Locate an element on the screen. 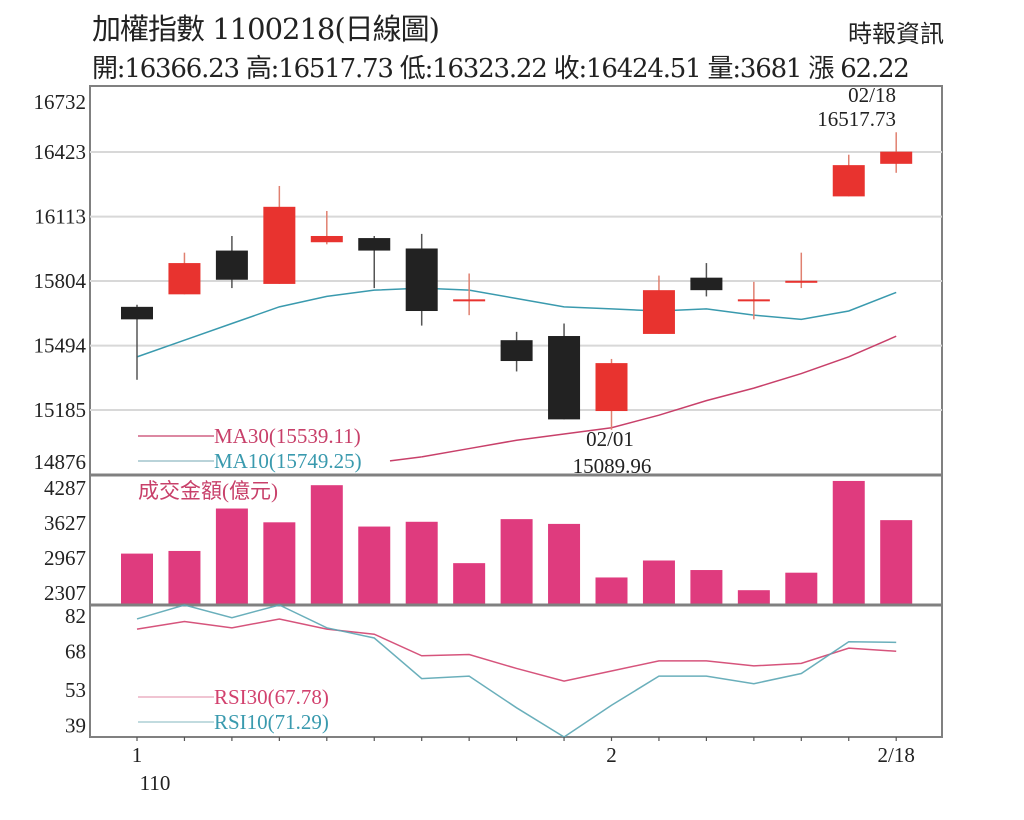  ma30-legend: MA30(15539.11) is located at coordinates (287, 436).